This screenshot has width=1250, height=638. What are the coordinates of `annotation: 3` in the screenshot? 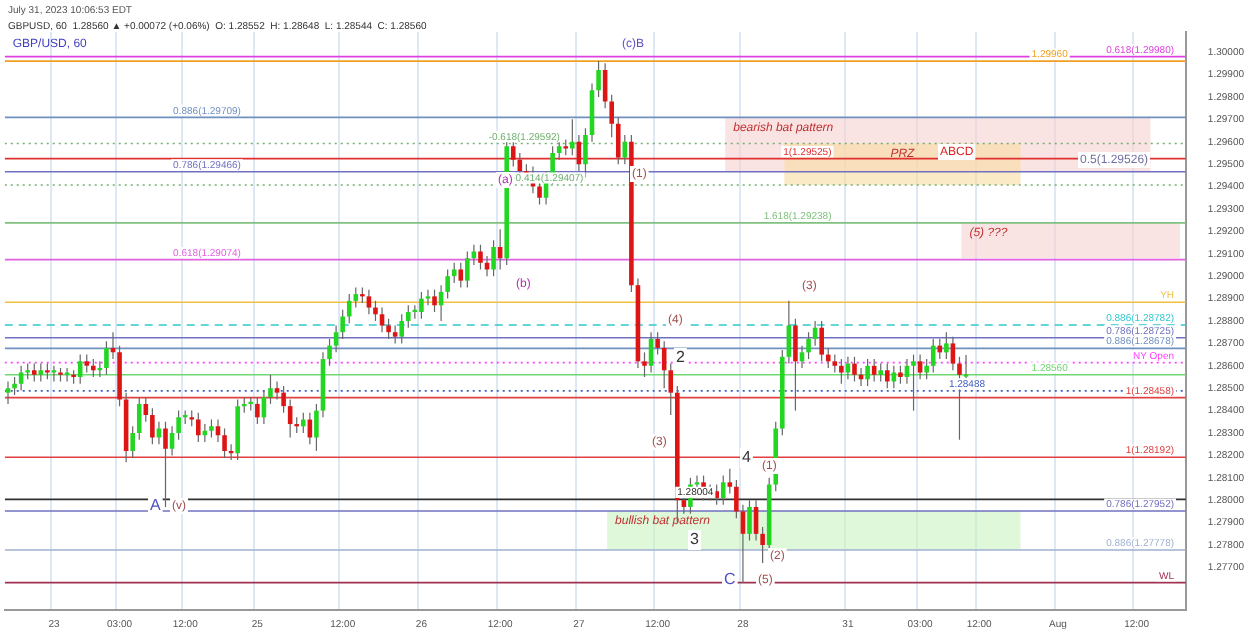 It's located at (695, 539).